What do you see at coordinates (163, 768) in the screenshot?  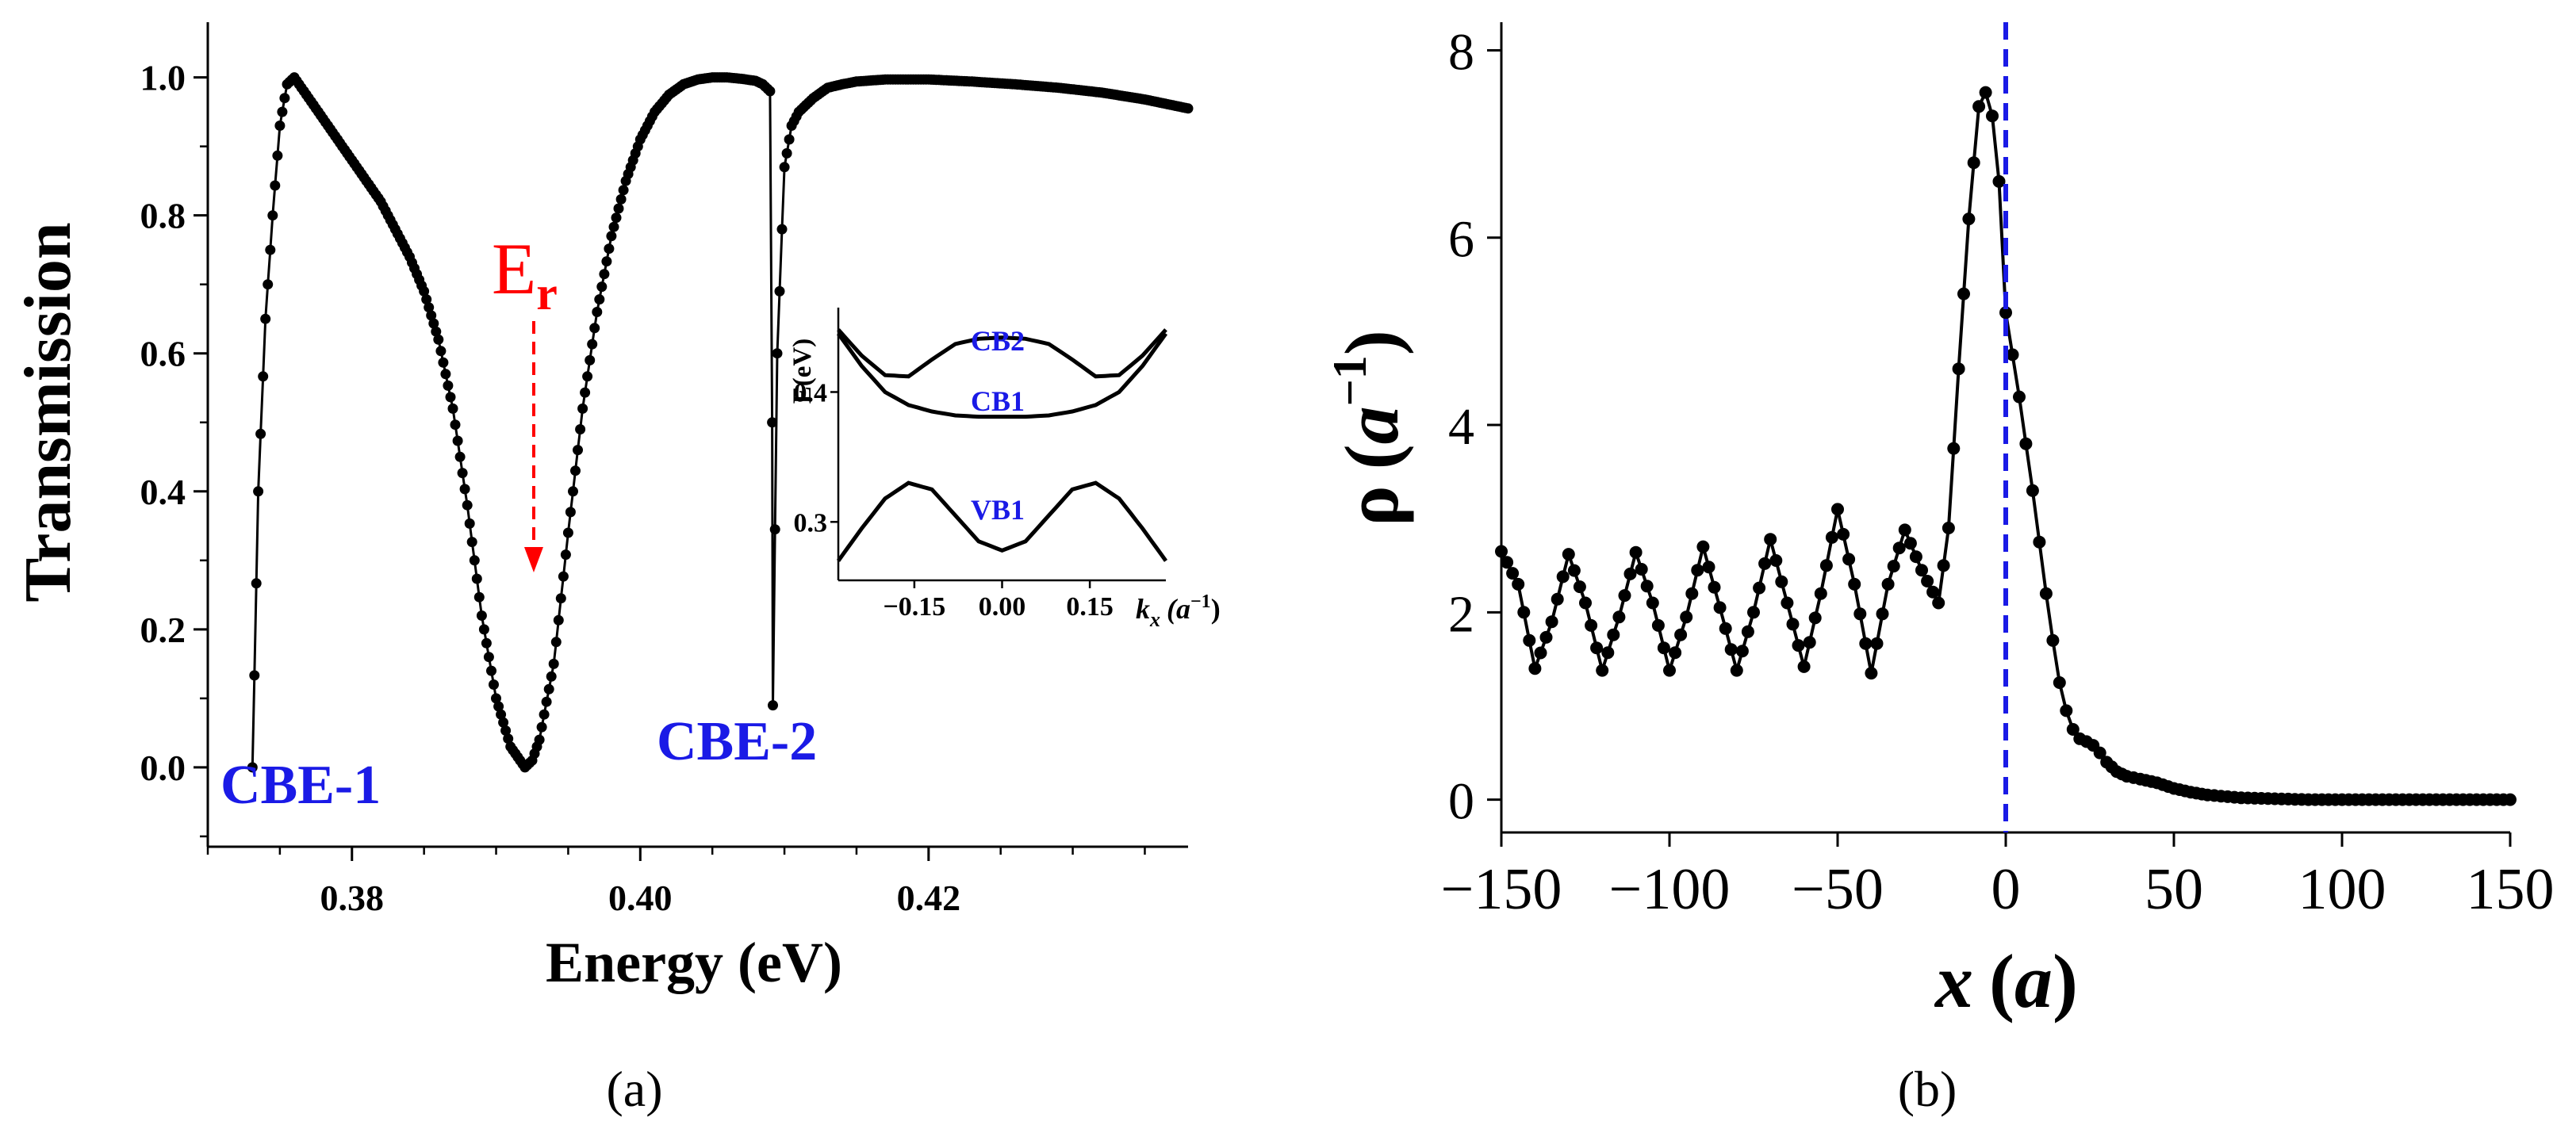 I see `panel-a-y-tick-label: 0.0` at bounding box center [163, 768].